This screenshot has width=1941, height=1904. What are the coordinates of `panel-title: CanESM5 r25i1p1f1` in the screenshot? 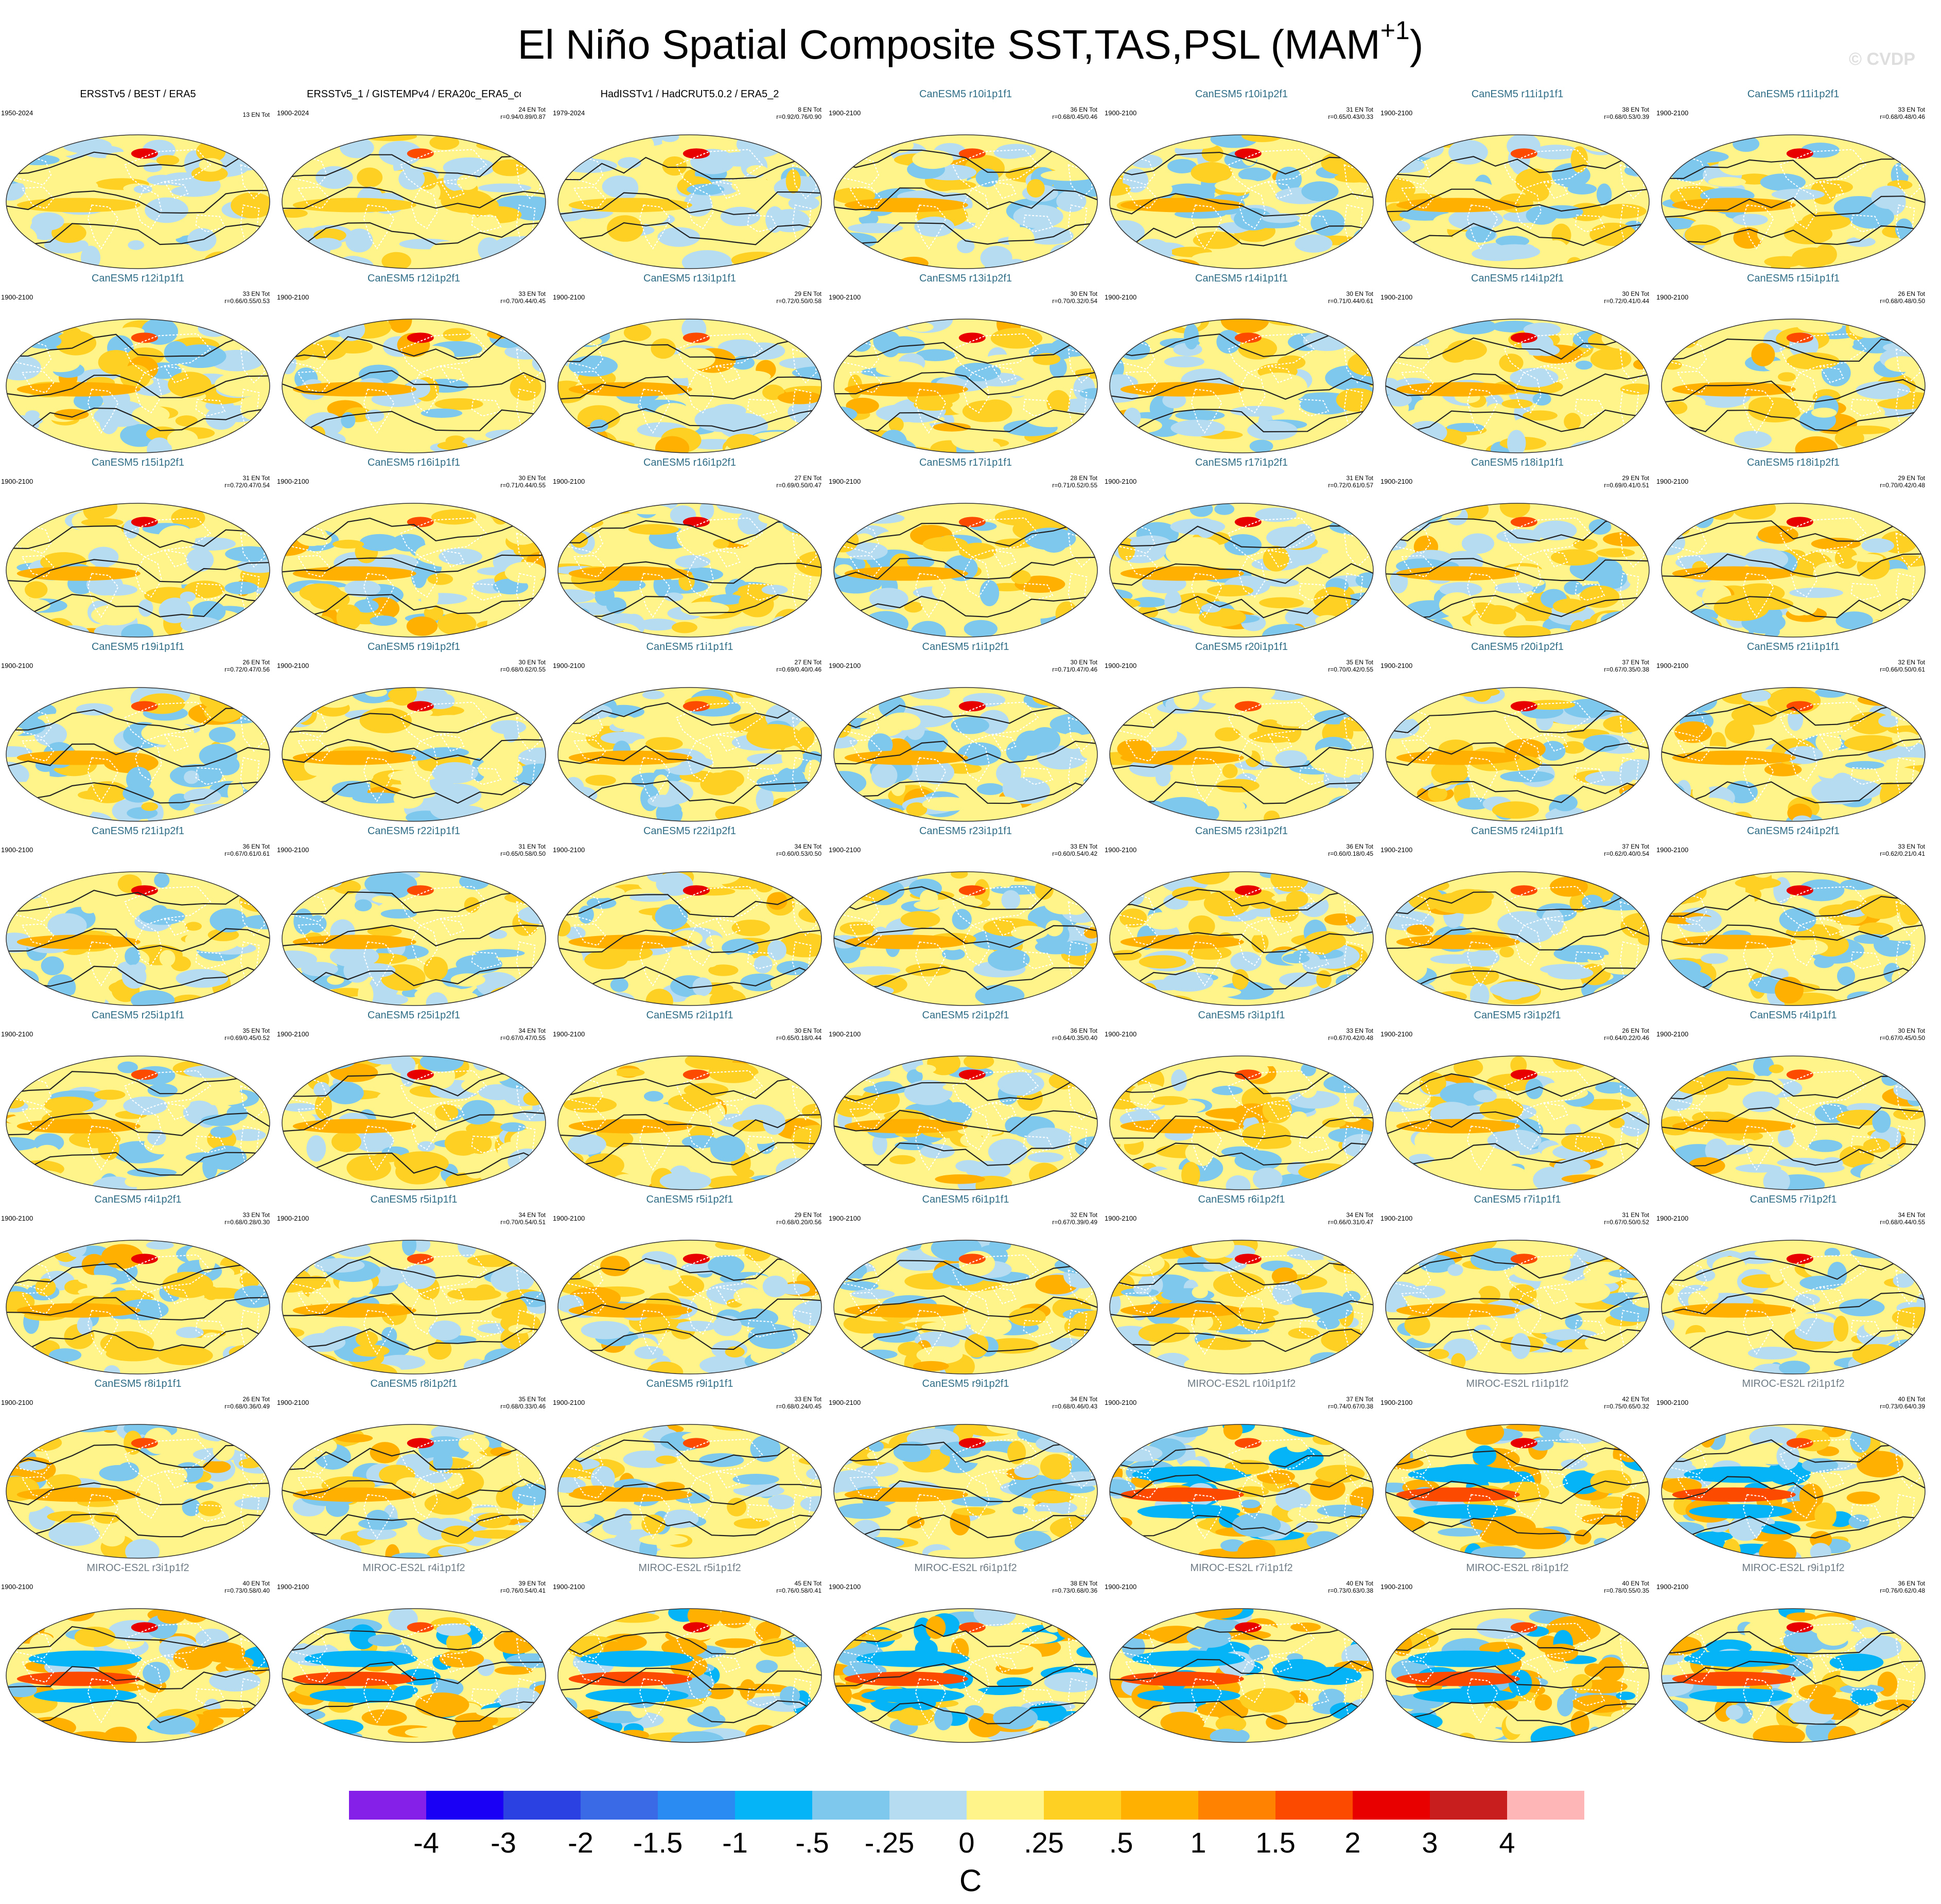 It's located at (138, 1015).